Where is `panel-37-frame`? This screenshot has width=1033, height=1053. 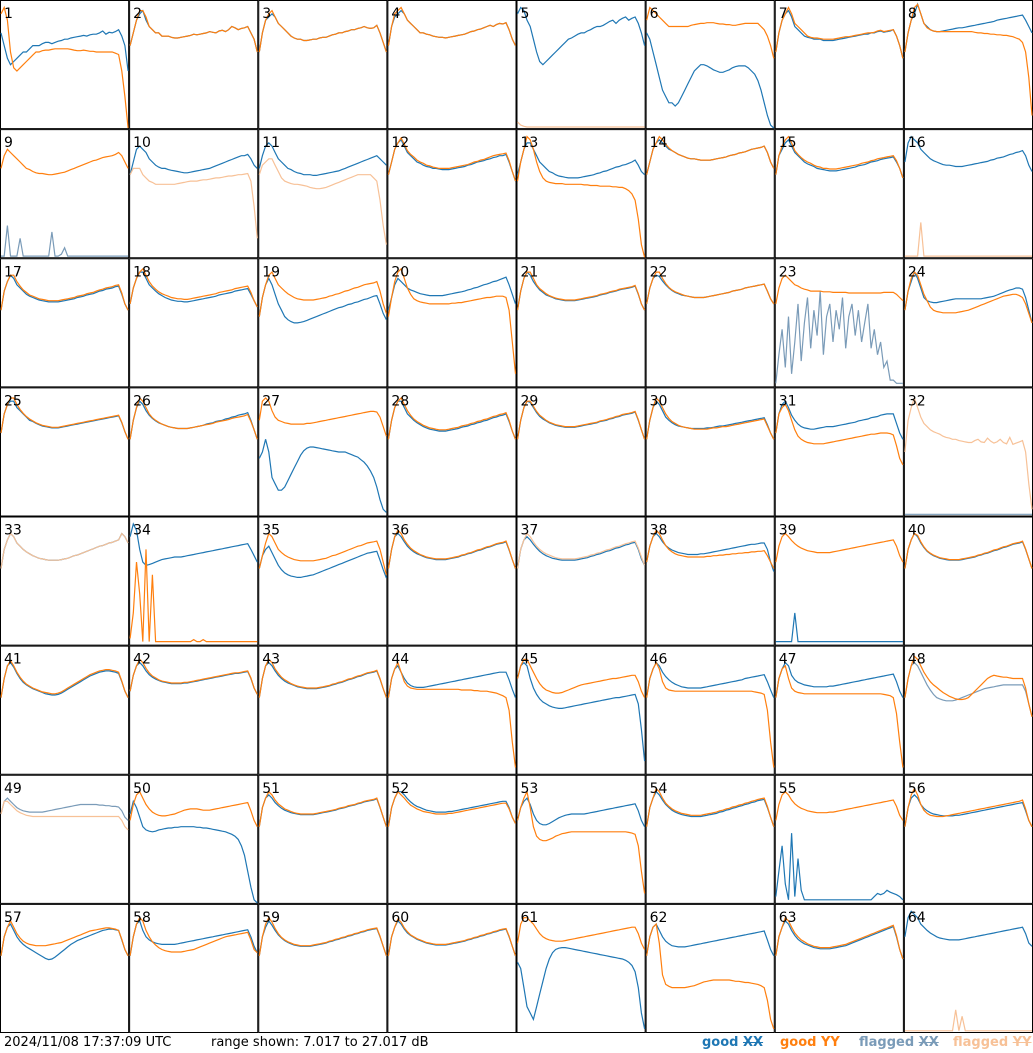
panel-37-frame is located at coordinates (581, 581).